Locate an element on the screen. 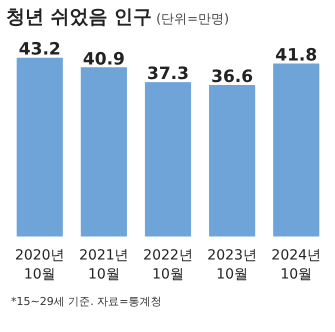  data-label: 36.6 is located at coordinates (232, 77).